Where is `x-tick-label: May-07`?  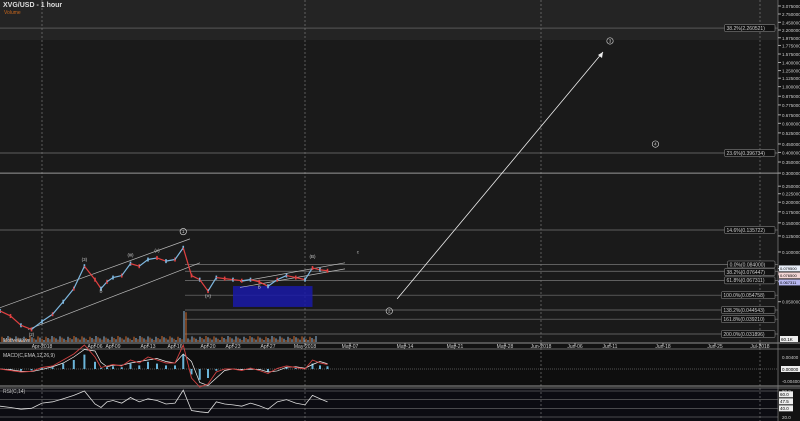
x-tick-label: May-07 is located at coordinates (350, 347).